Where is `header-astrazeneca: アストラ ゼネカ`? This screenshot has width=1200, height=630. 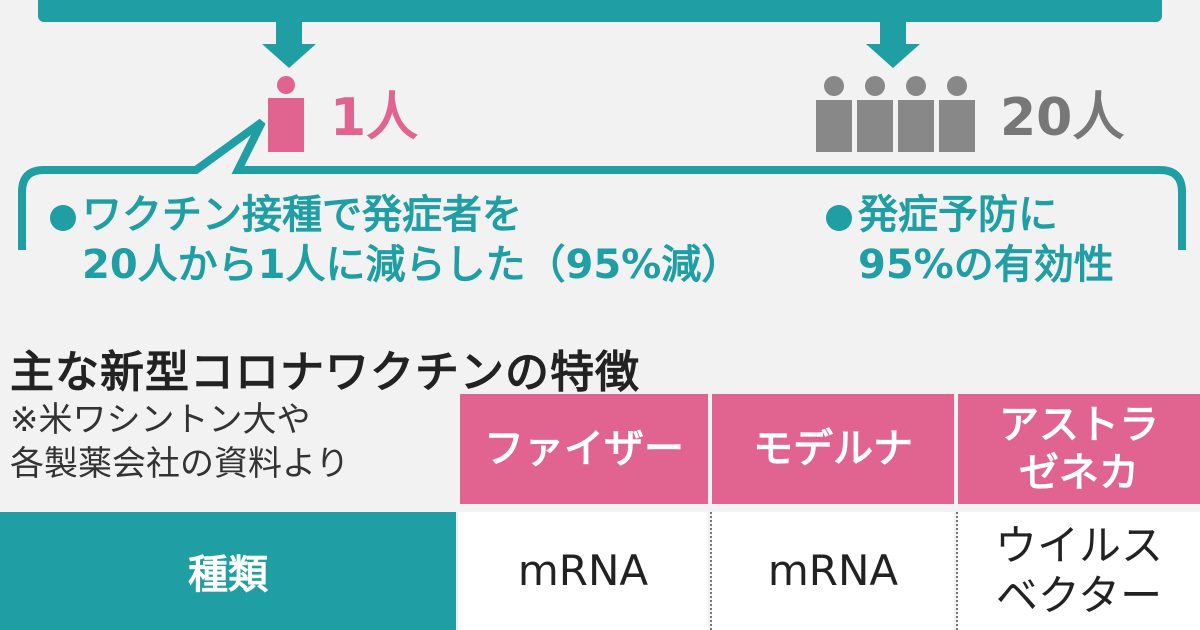 header-astrazeneca: アストラ ゼネカ is located at coordinates (1079, 449).